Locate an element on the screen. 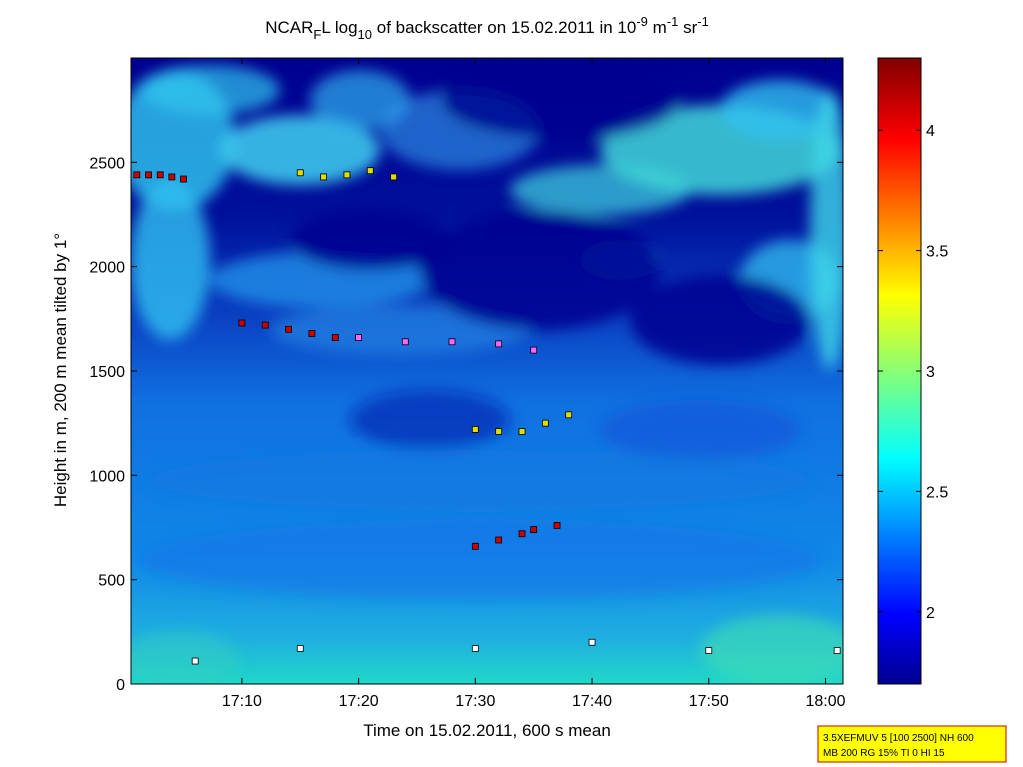 Image resolution: width=1023 pixels, height=767 pixels. x-axis-title: Time on 15.02.2011, 600 s mean is located at coordinates (487, 730).